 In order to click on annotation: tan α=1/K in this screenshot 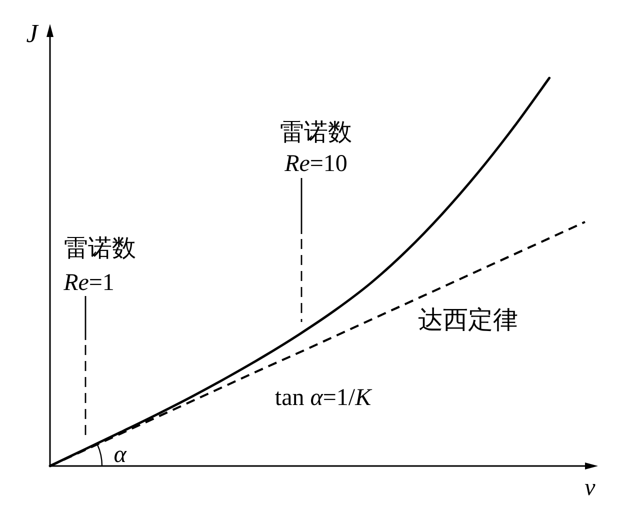, I will do `click(323, 398)`.